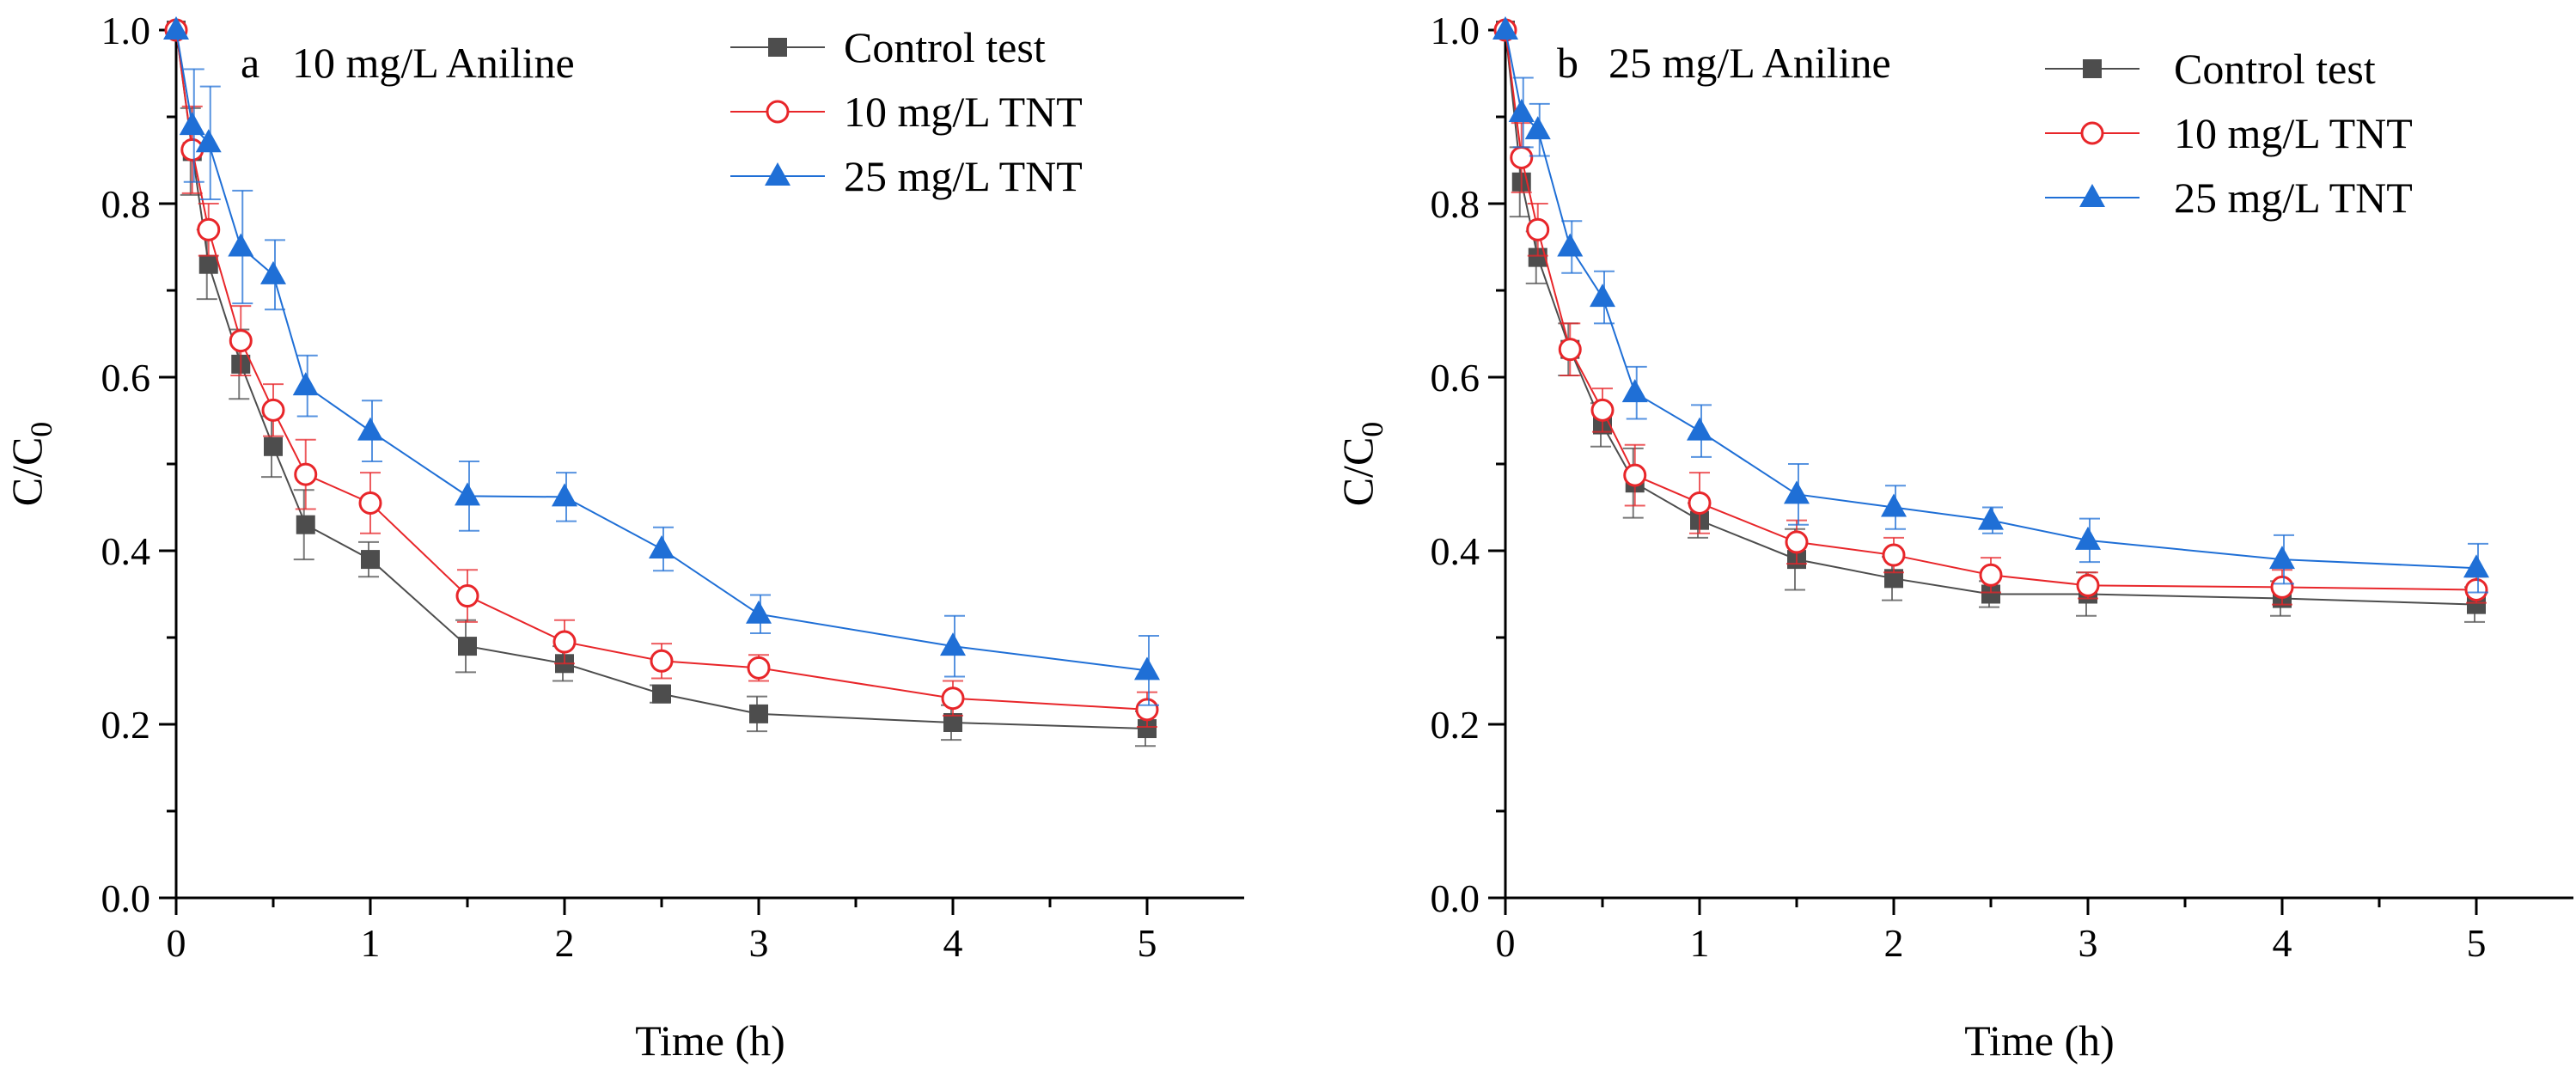 The height and width of the screenshot is (1074, 2576). What do you see at coordinates (2282, 943) in the screenshot?
I see `x-tick-label: 4` at bounding box center [2282, 943].